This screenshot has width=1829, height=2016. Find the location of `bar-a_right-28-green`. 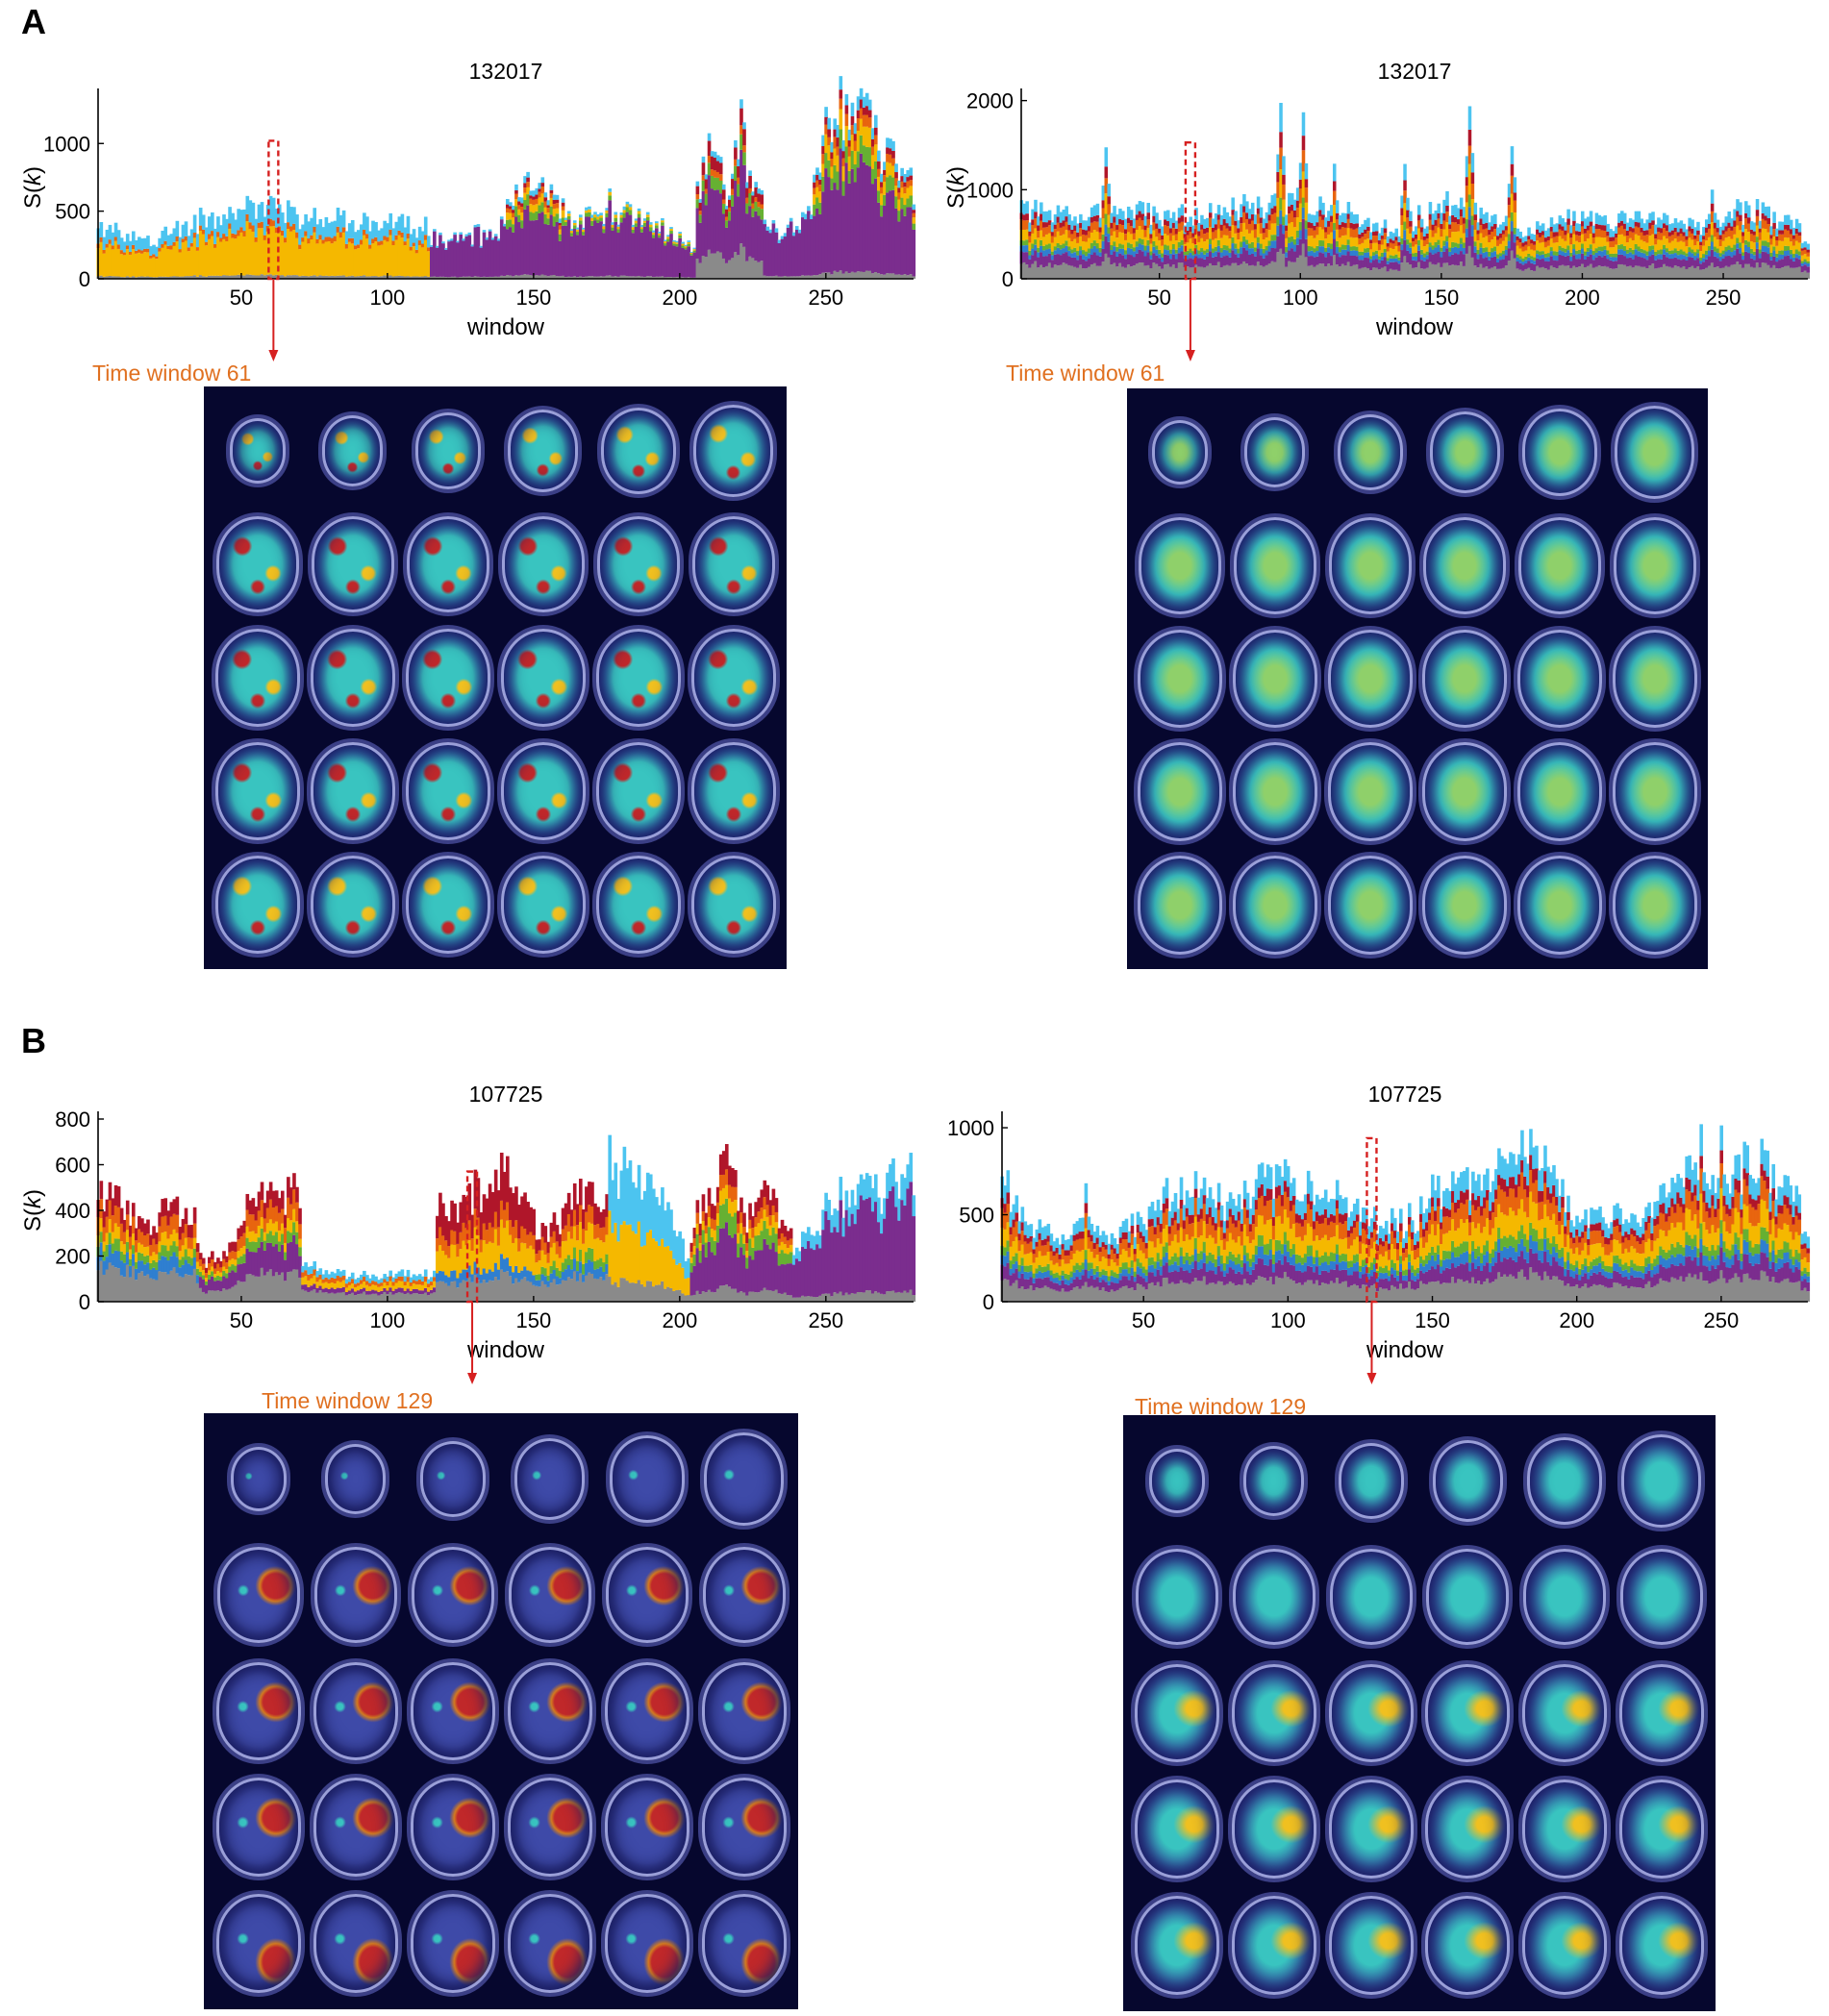

bar-a_right-28-green is located at coordinates (1097, 245).